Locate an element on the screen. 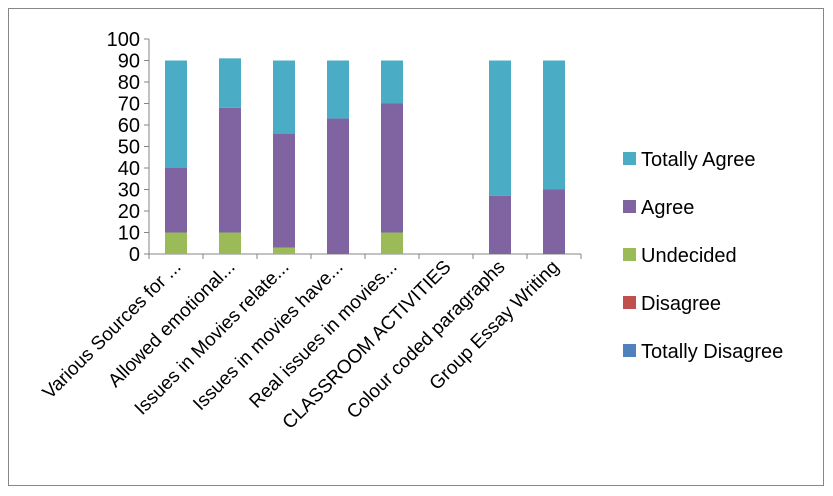  y-tick-label: 90 is located at coordinates (129, 62).